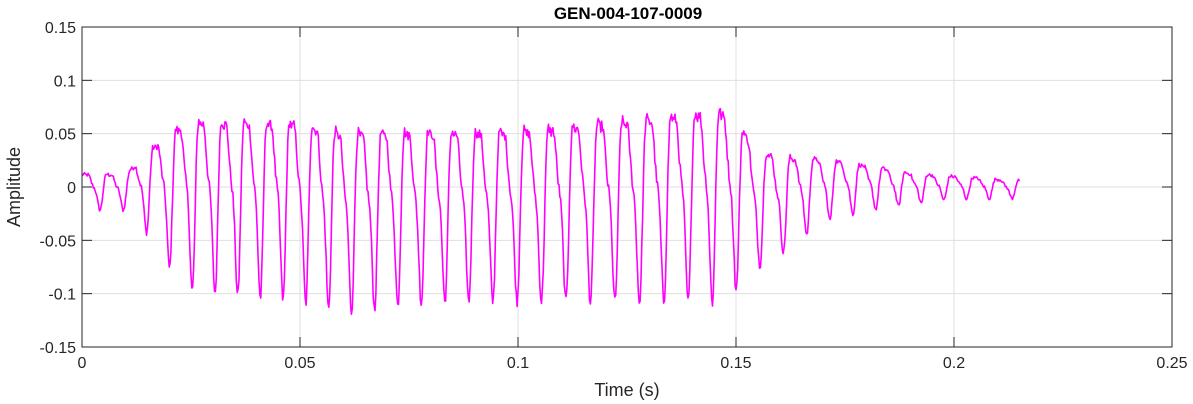  What do you see at coordinates (626, 390) in the screenshot?
I see `x-axis-label: Time (s)` at bounding box center [626, 390].